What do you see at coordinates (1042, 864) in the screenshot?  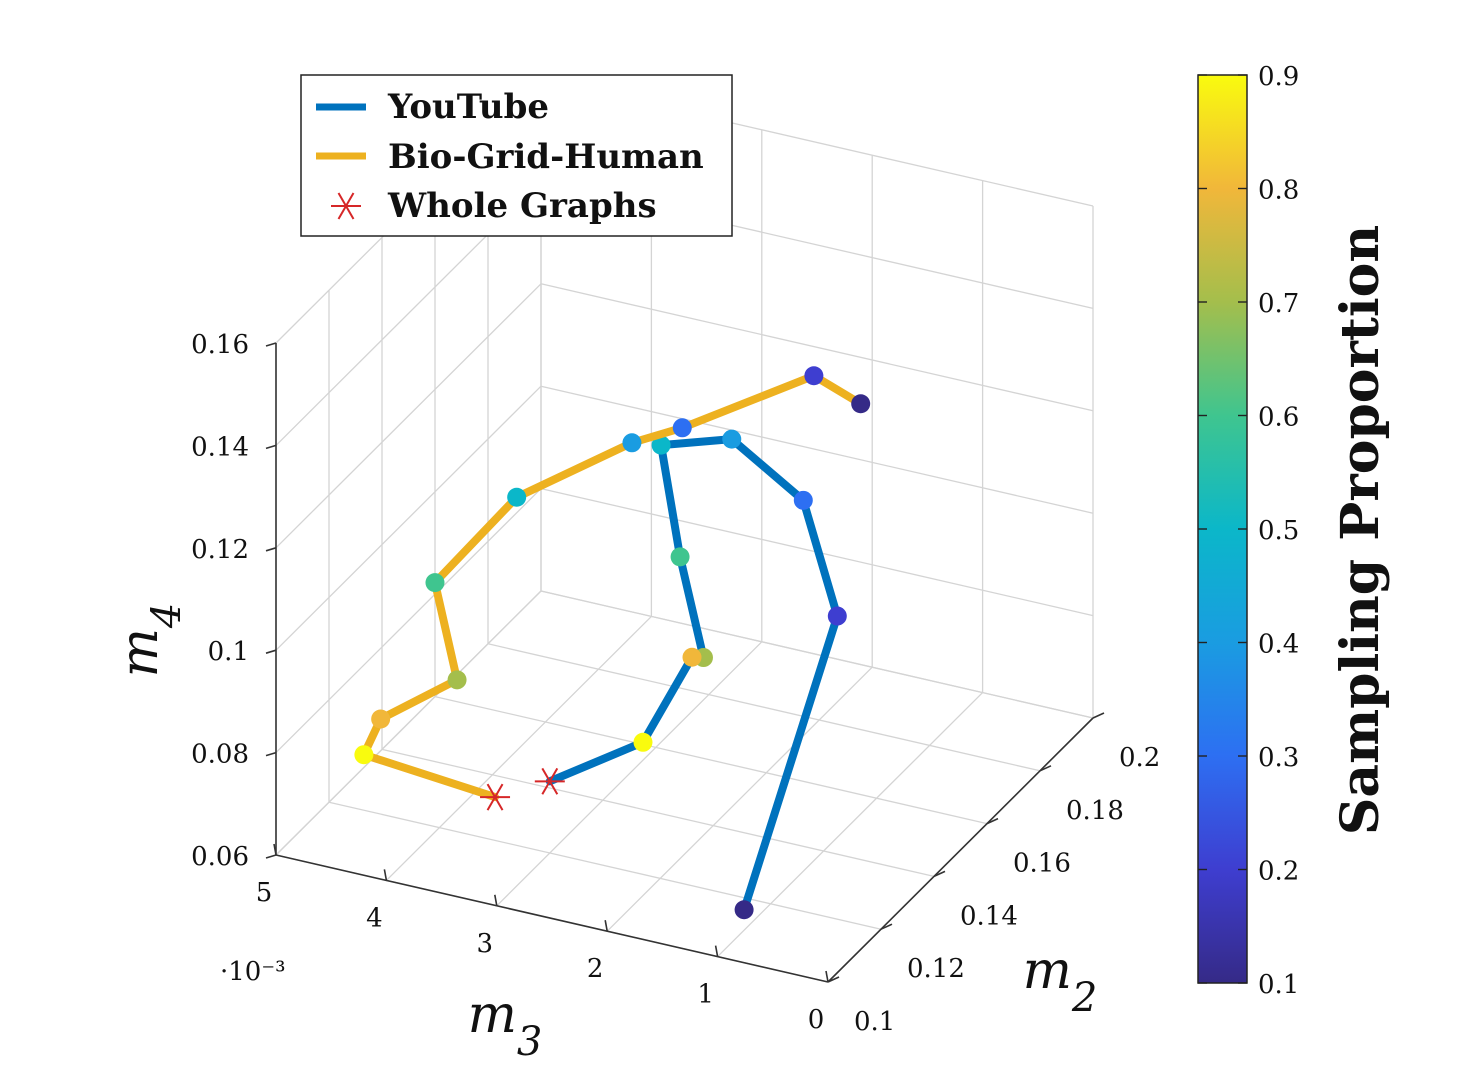 I see `x-tick-label: 0.16` at bounding box center [1042, 864].